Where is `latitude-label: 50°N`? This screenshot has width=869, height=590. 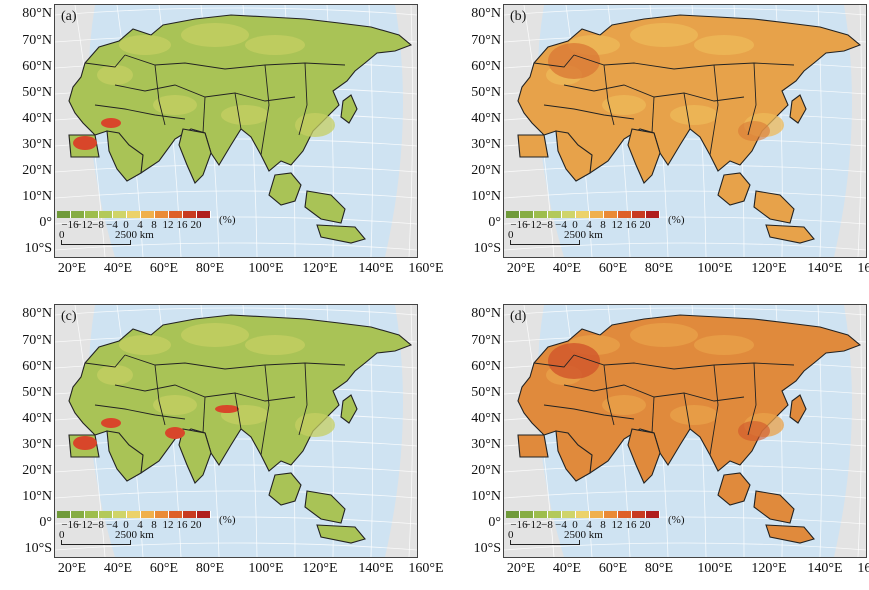
latitude-label: 50°N is located at coordinates (37, 92).